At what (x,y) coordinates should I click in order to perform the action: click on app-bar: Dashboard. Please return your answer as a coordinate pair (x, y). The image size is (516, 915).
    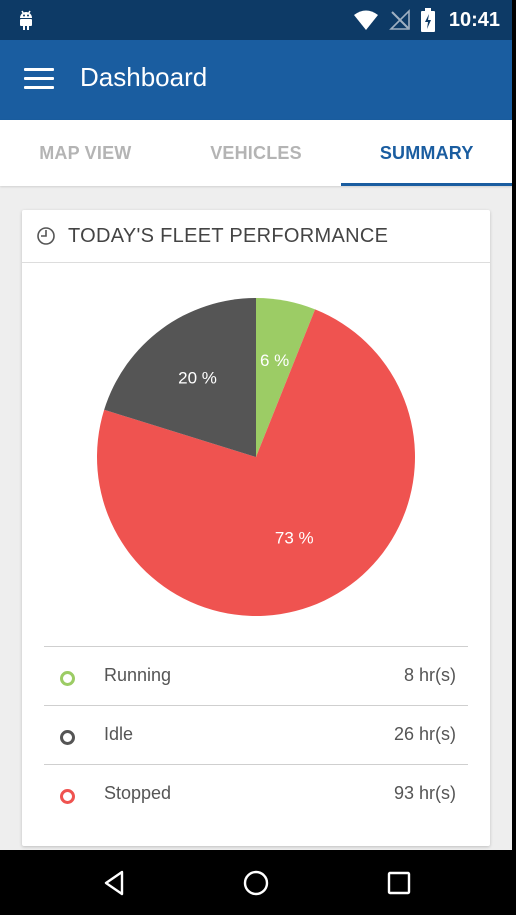
    Looking at the image, I should click on (256, 80).